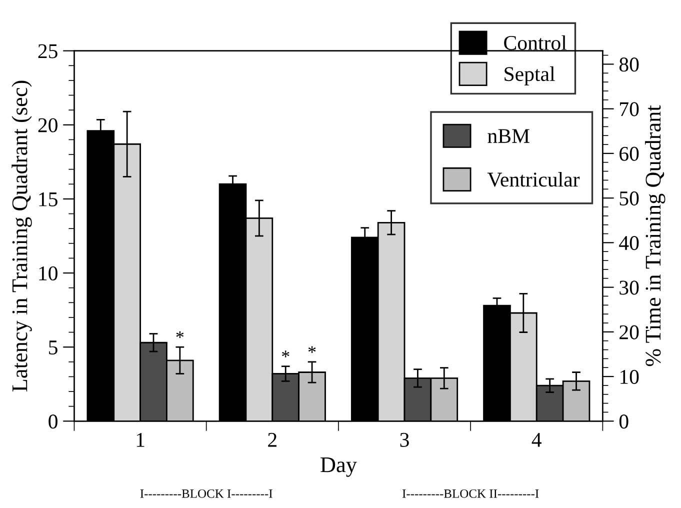 The image size is (681, 508). Describe the element at coordinates (623, 421) in the screenshot. I see `y2-tick-label: 0` at that location.